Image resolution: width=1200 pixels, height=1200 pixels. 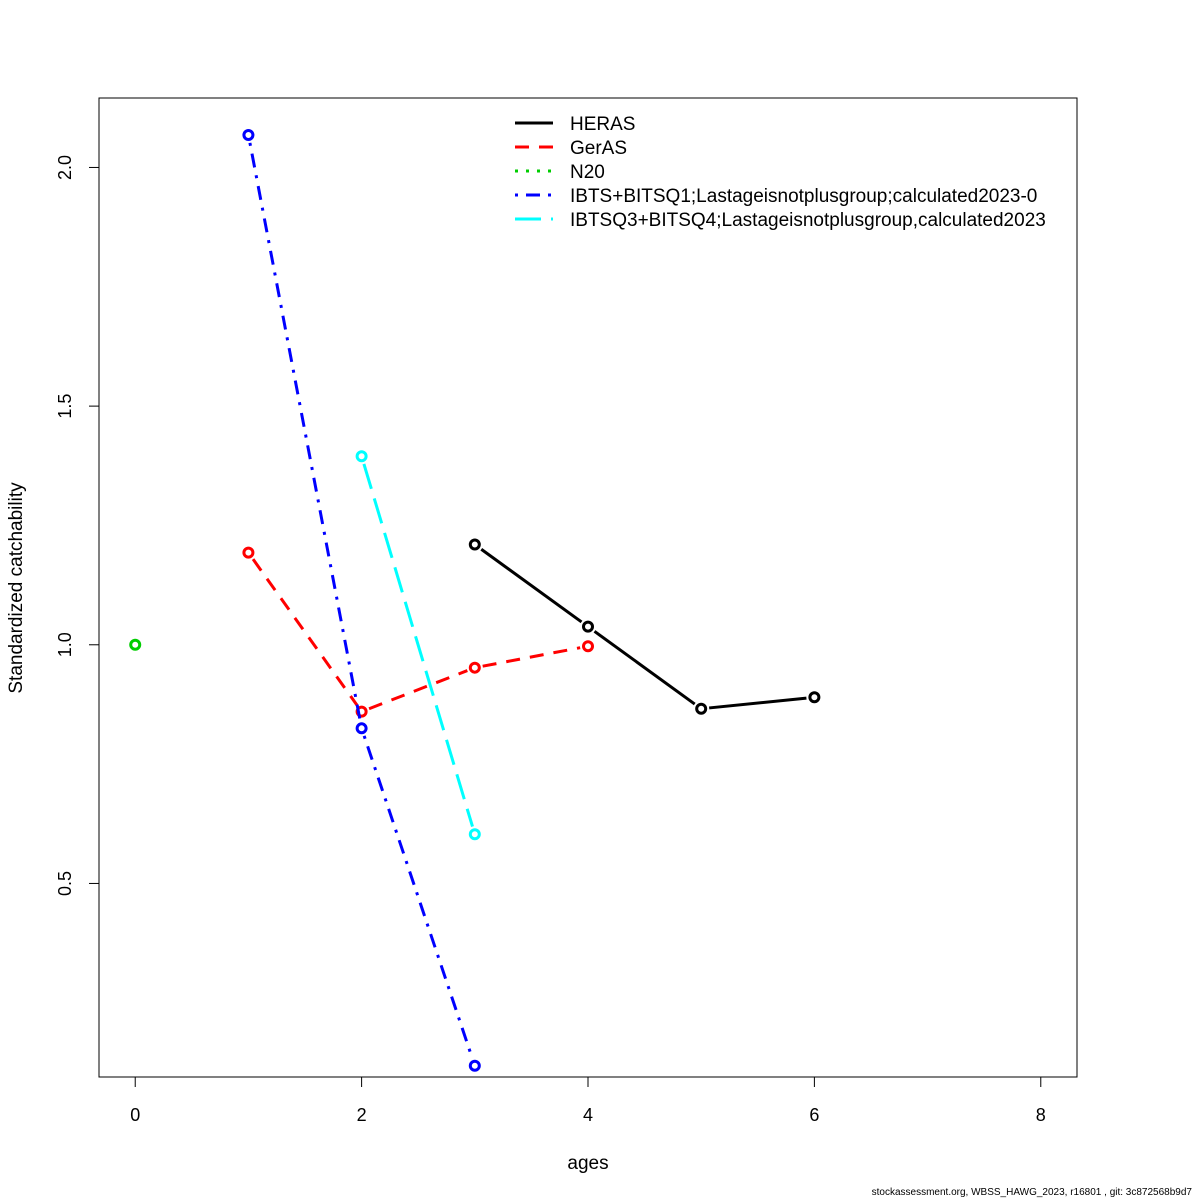 I want to click on y-tick-label: 2.0, so click(x=65, y=167).